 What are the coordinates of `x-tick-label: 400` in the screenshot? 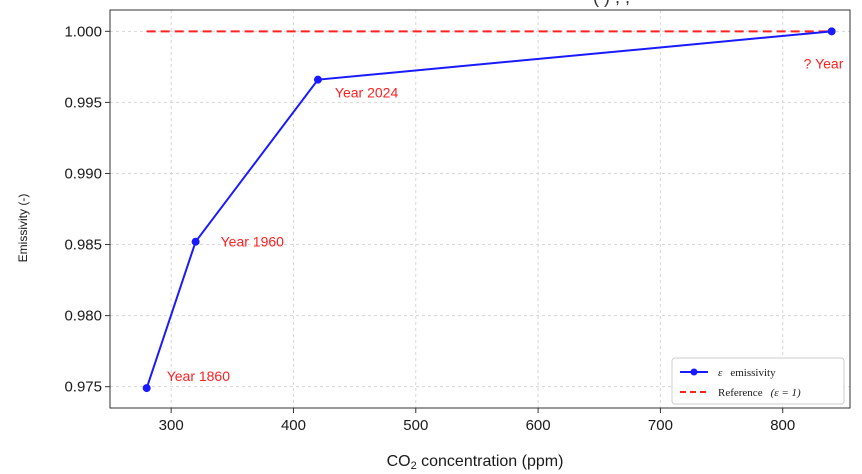 It's located at (293, 425).